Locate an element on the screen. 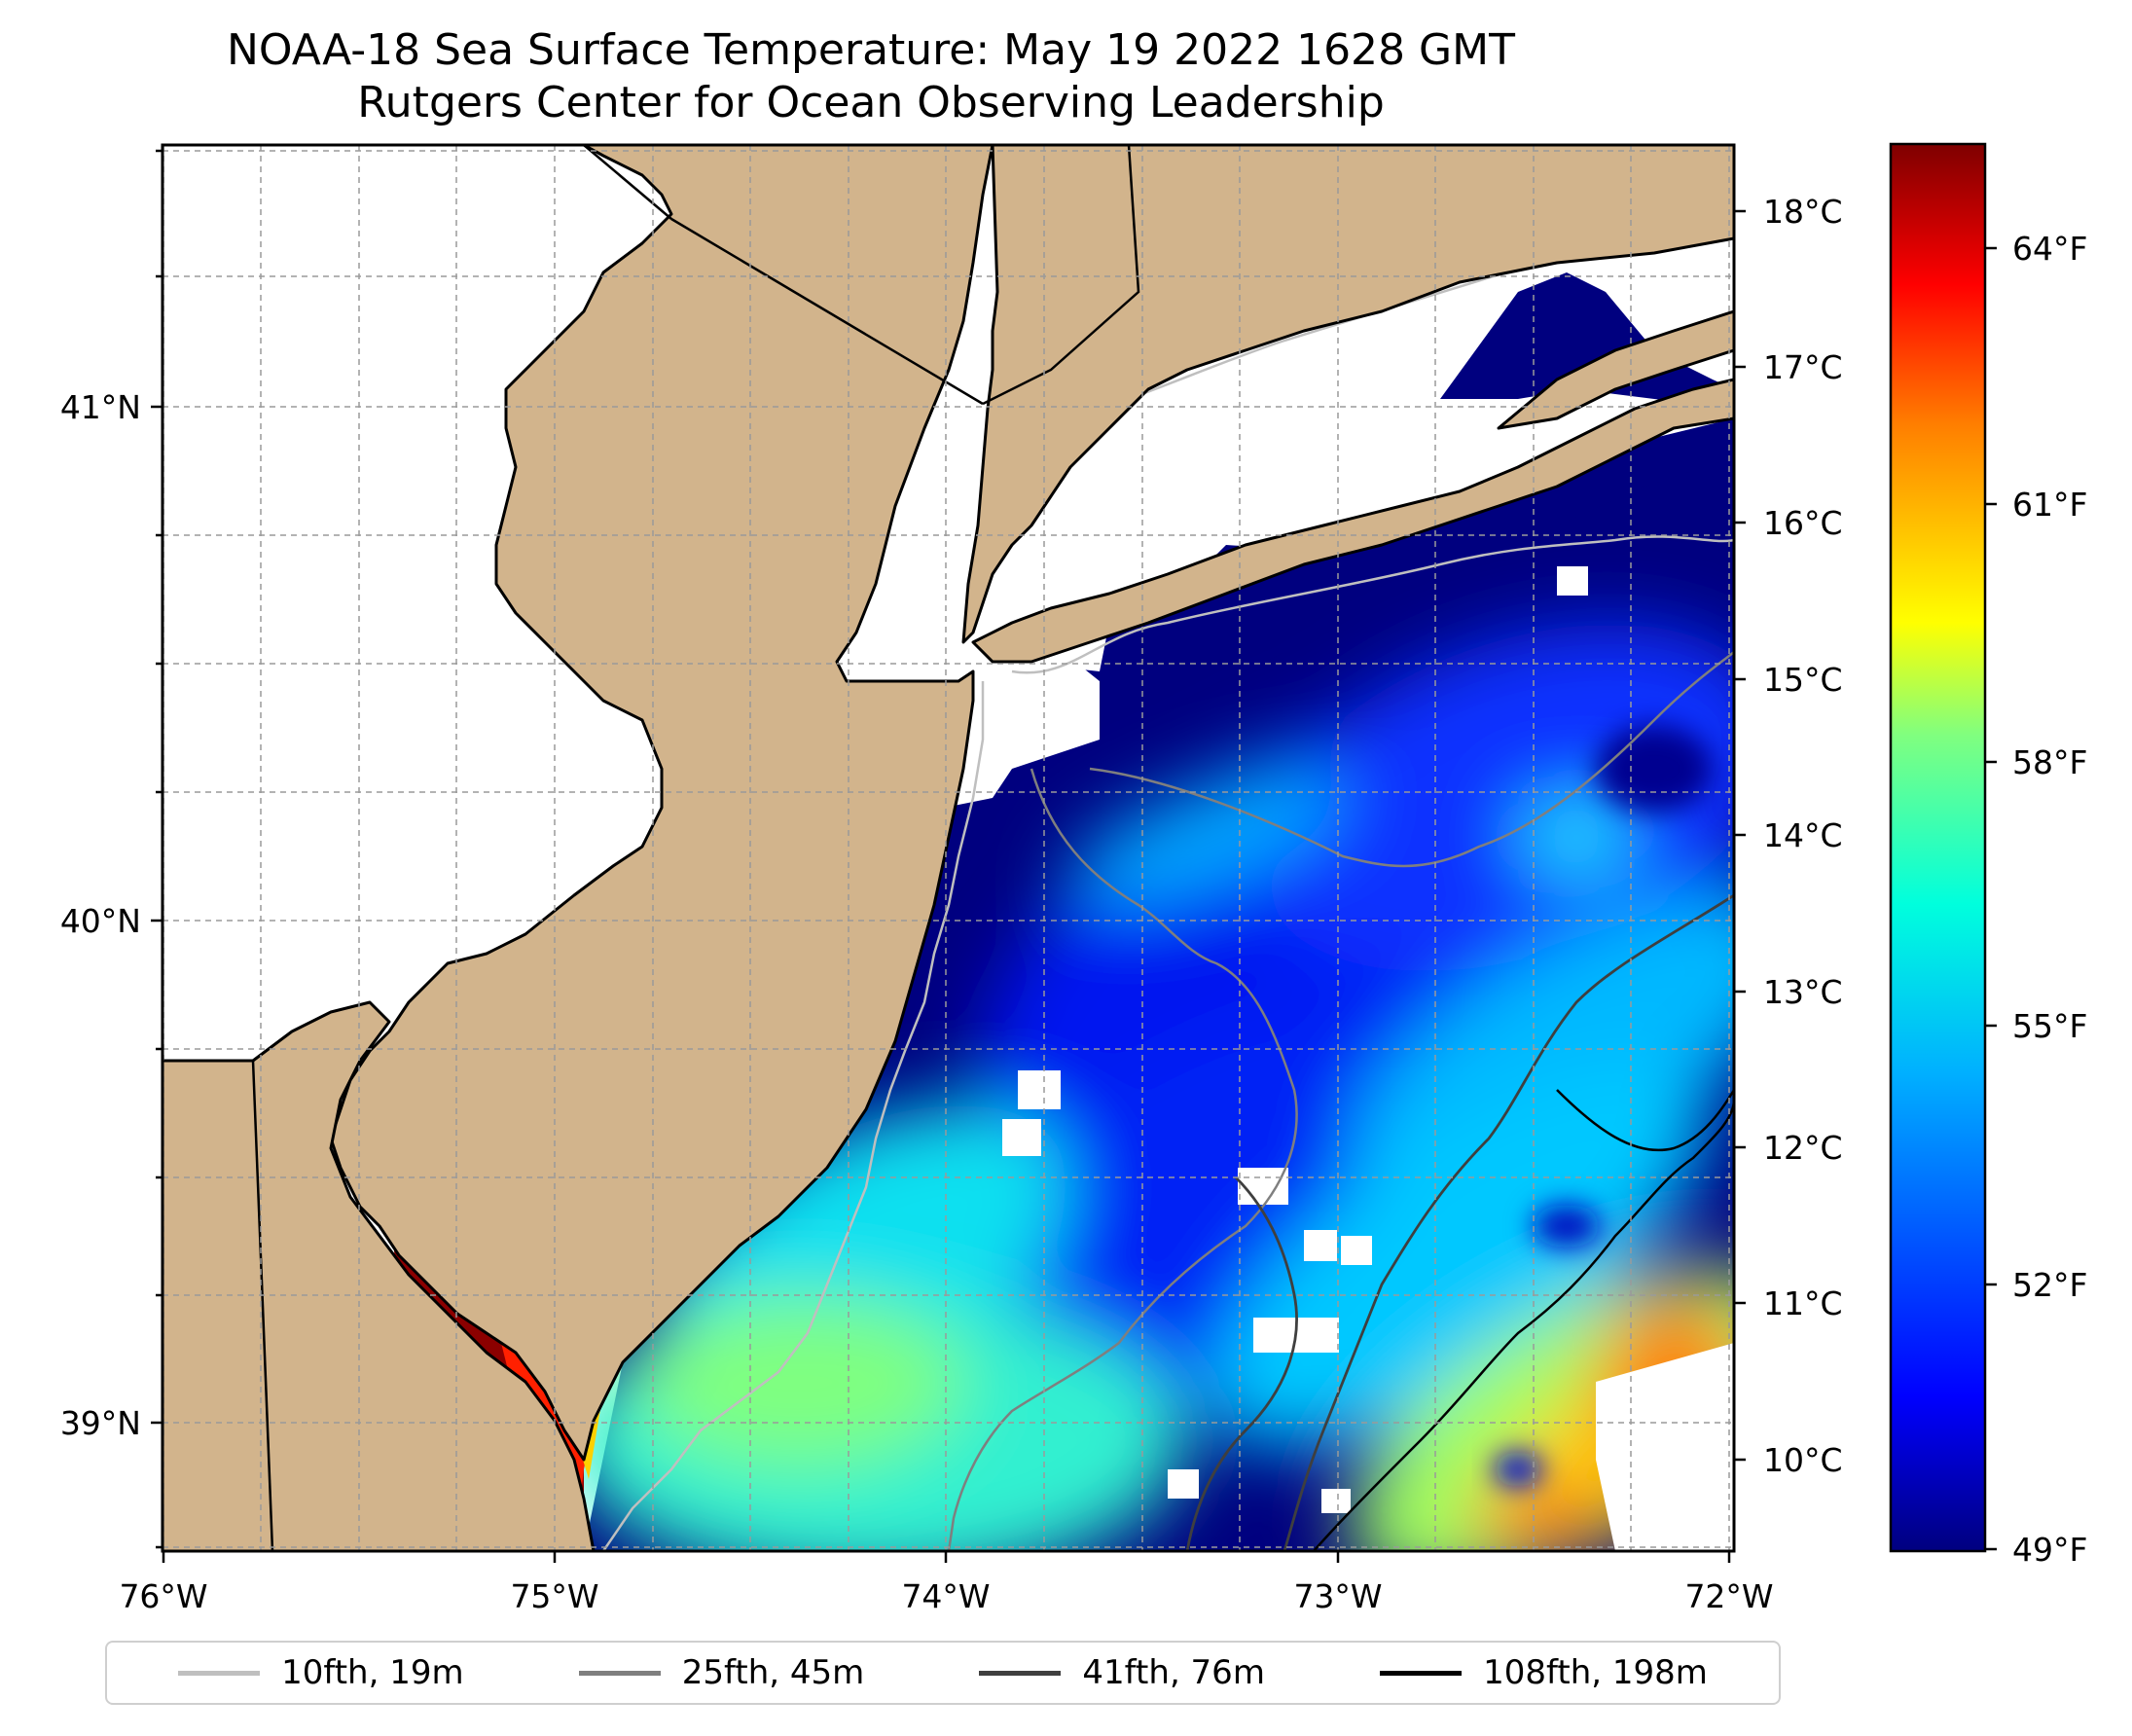 This screenshot has width=2132, height=1736. celsius-tick-label: 17°C is located at coordinates (1803, 367).